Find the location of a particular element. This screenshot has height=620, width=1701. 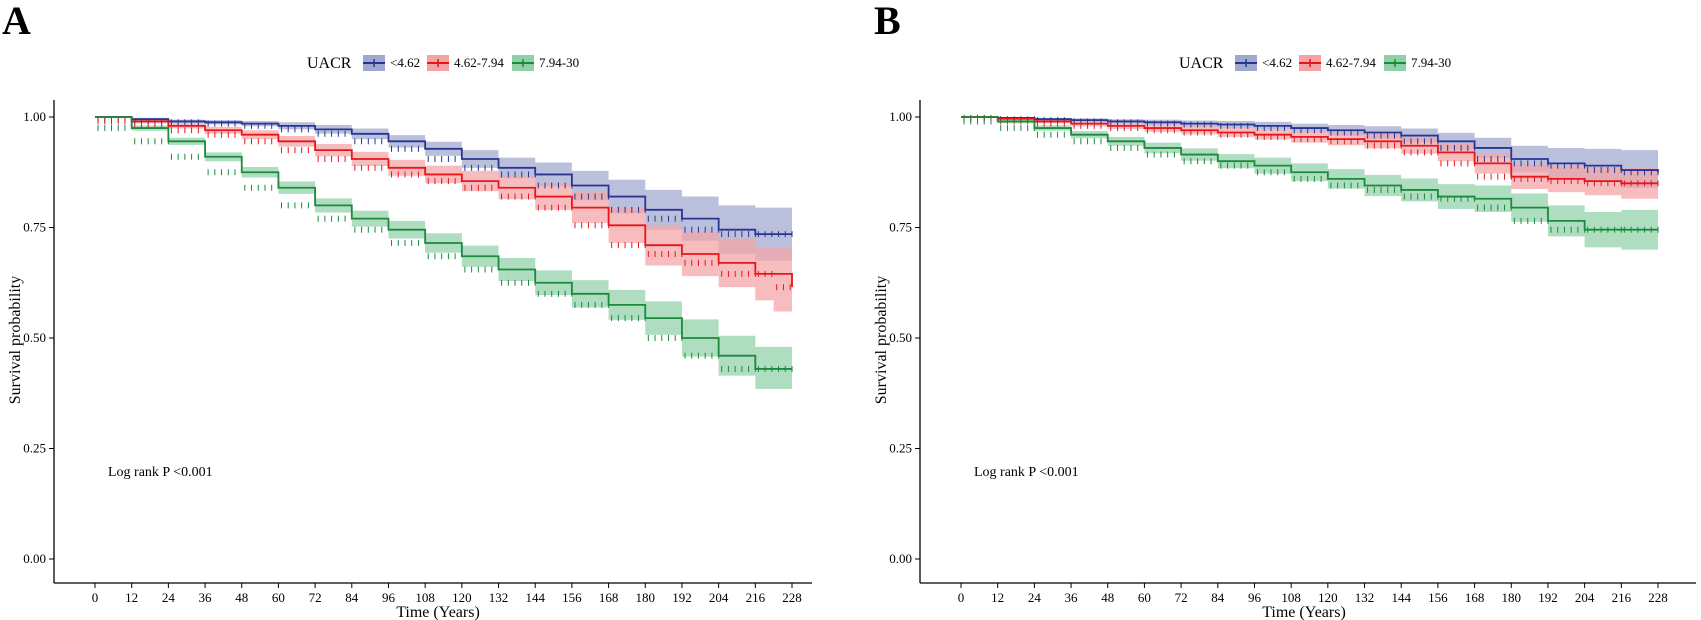

survival-curve--4-62 is located at coordinates (443, 176).